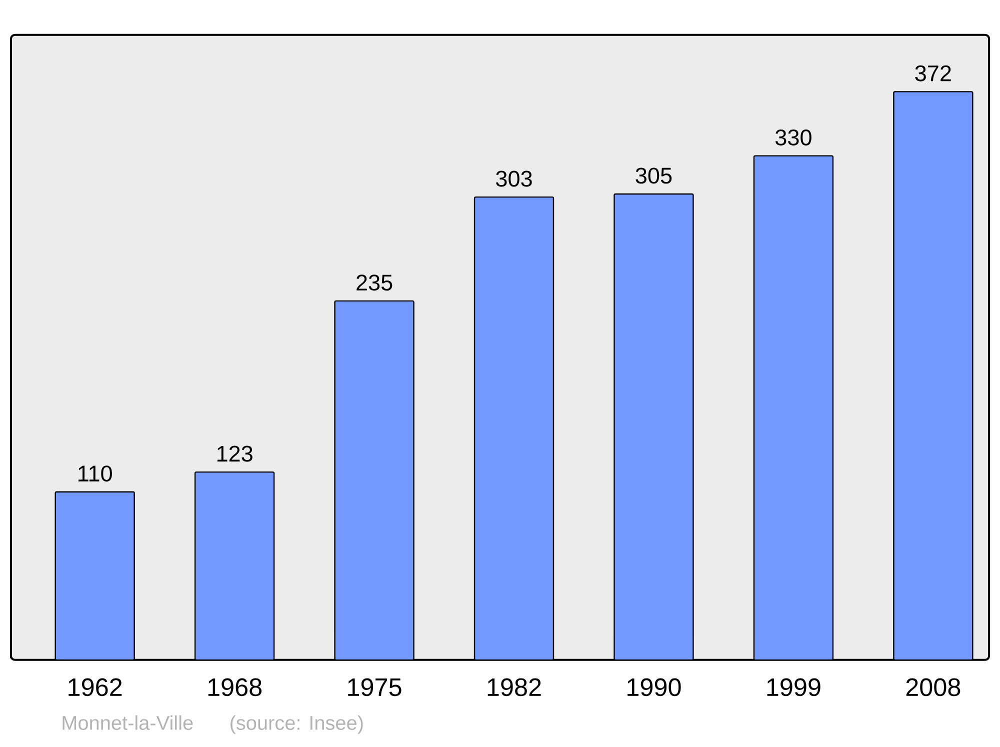  I want to click on data-label: 330, so click(793, 138).